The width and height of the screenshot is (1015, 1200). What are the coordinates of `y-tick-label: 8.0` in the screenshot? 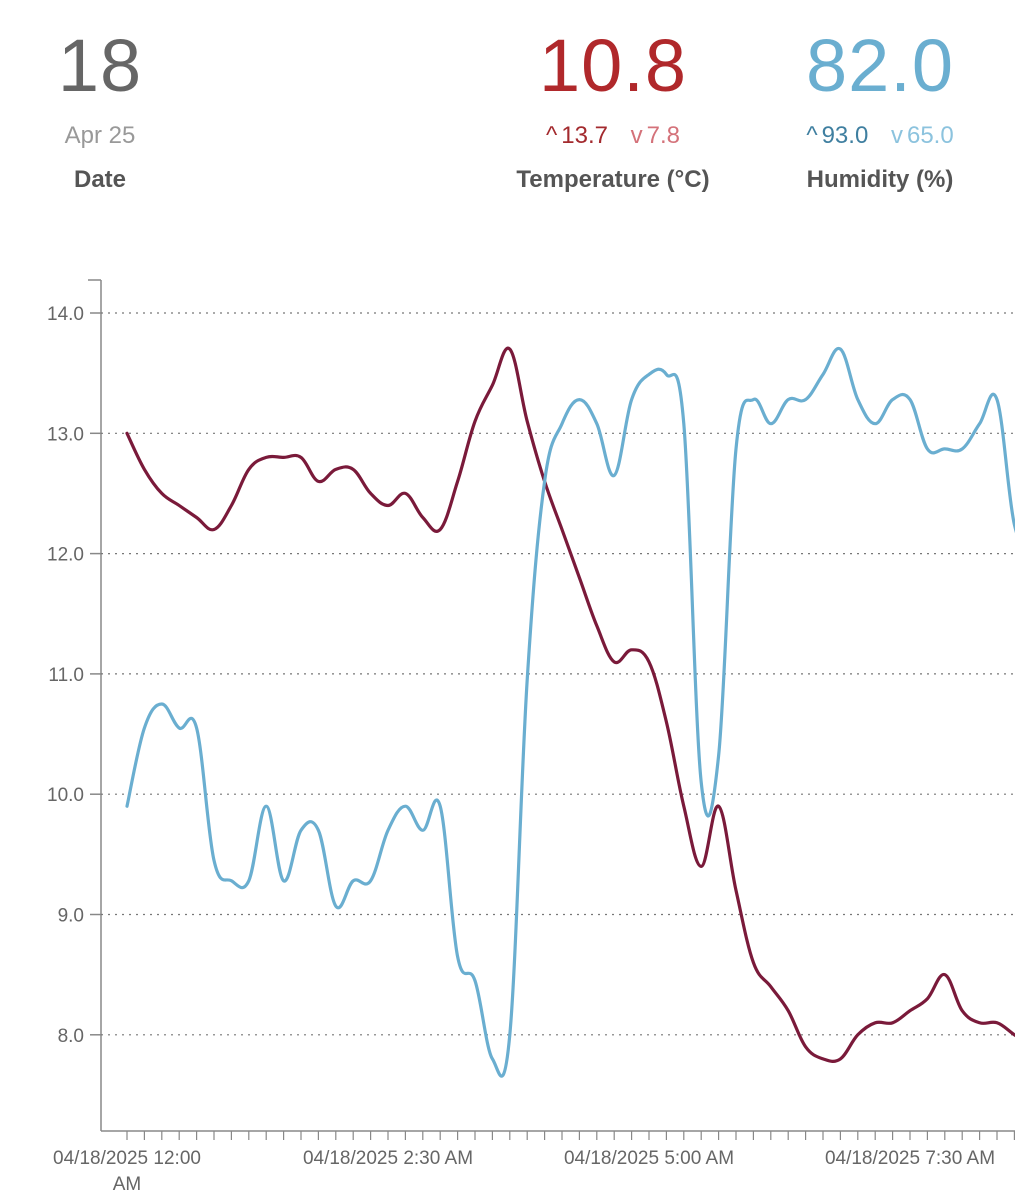 It's located at (71, 1036).